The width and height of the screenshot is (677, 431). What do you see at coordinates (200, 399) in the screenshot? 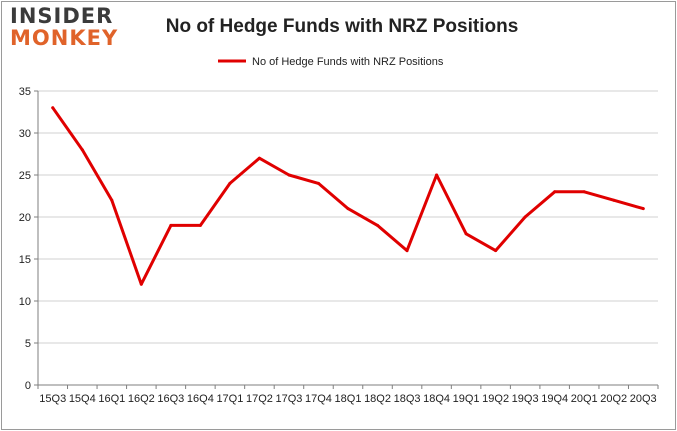
I see `x-tick-label: 16Q4` at bounding box center [200, 399].